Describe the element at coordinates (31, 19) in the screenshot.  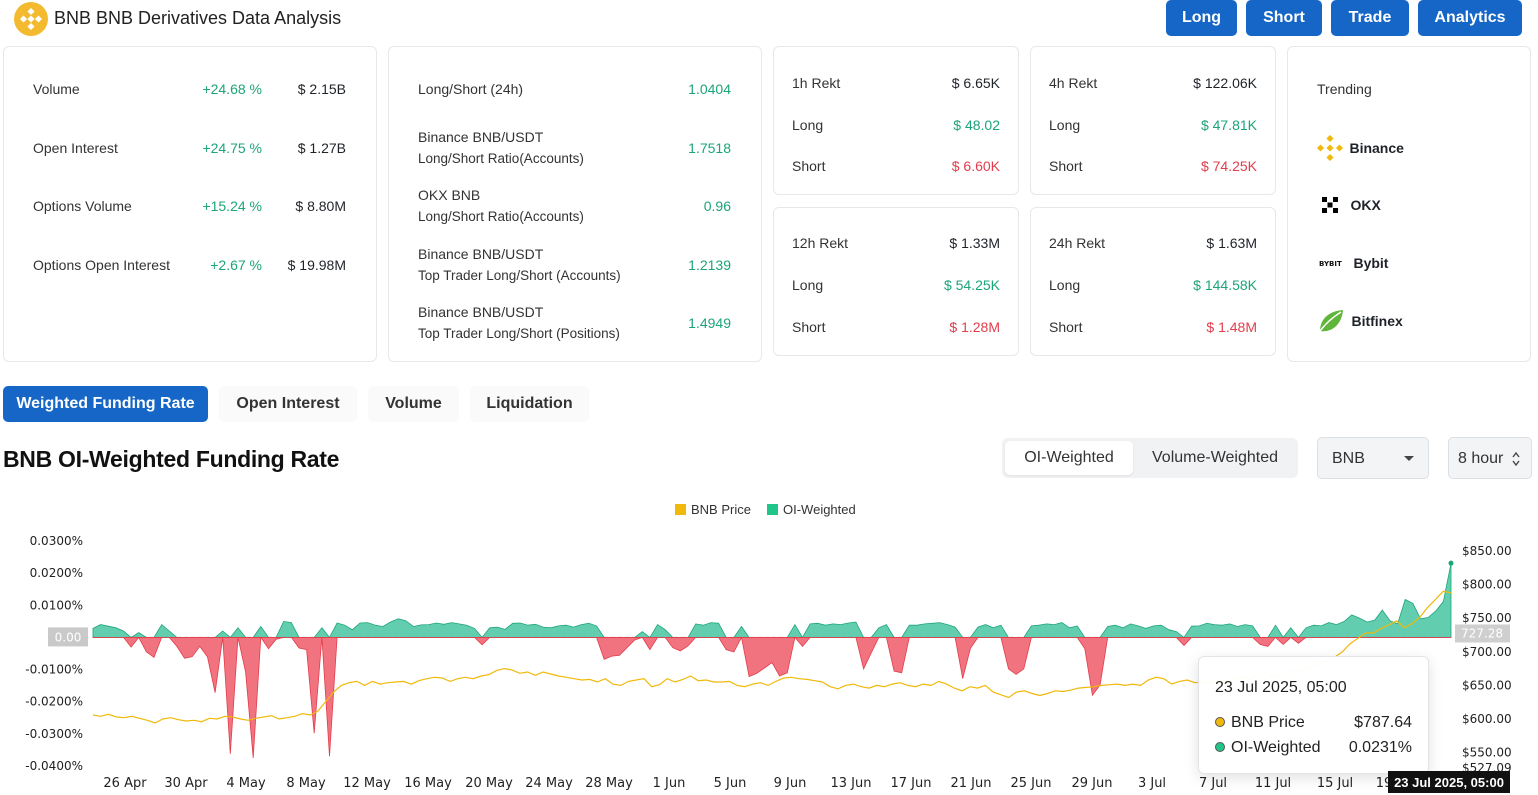
I see `bnb-logo-icon` at that location.